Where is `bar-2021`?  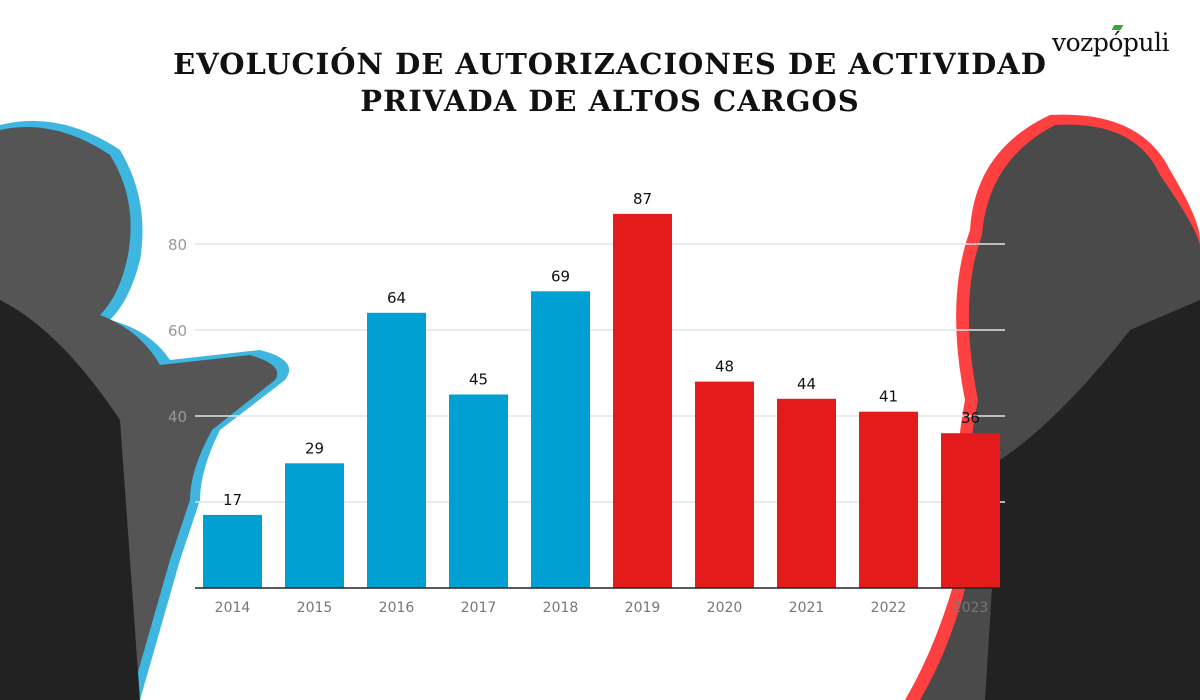 bar-2021 is located at coordinates (806, 493).